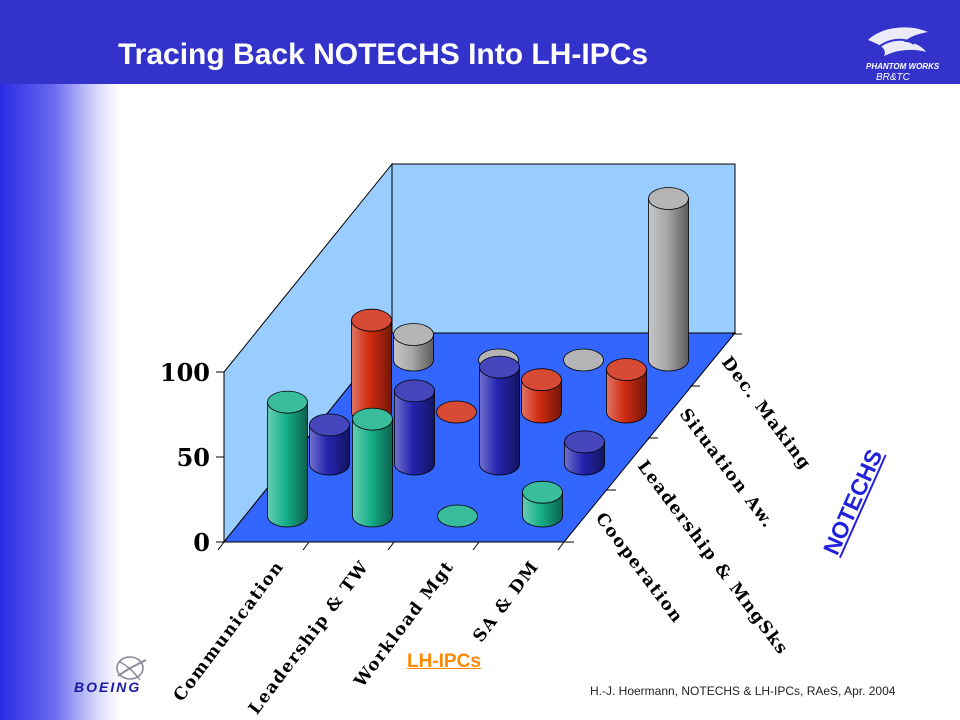 The height and width of the screenshot is (720, 960). I want to click on x-axis-title: LH-IPCs, so click(444, 661).